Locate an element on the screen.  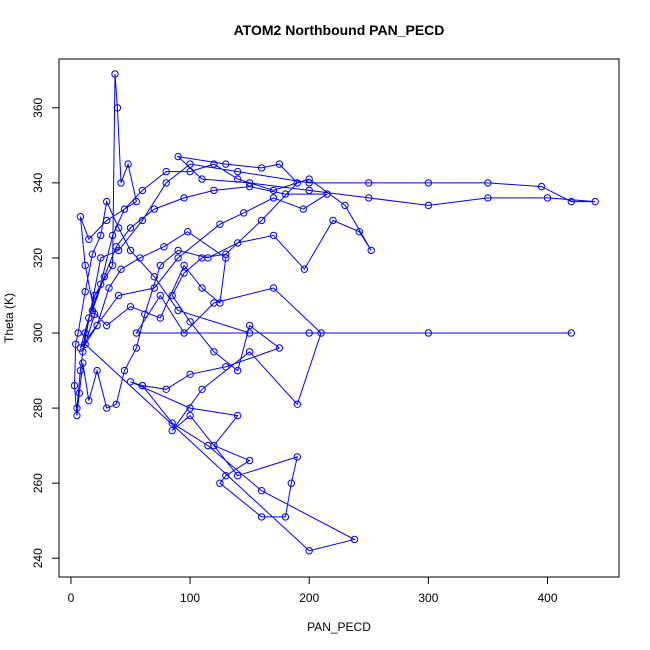
x-tick-label: 400 is located at coordinates (547, 598).